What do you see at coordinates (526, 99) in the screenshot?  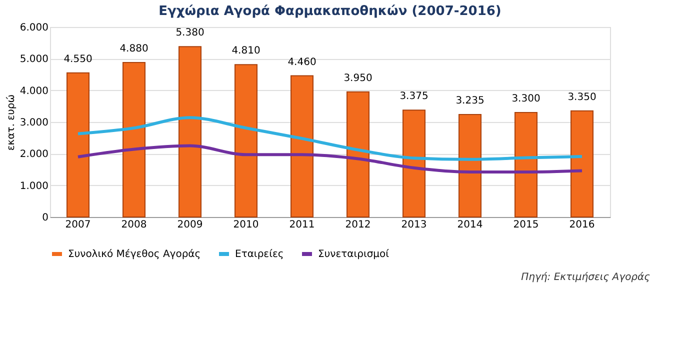 I see `data-label: 3.300` at bounding box center [526, 99].